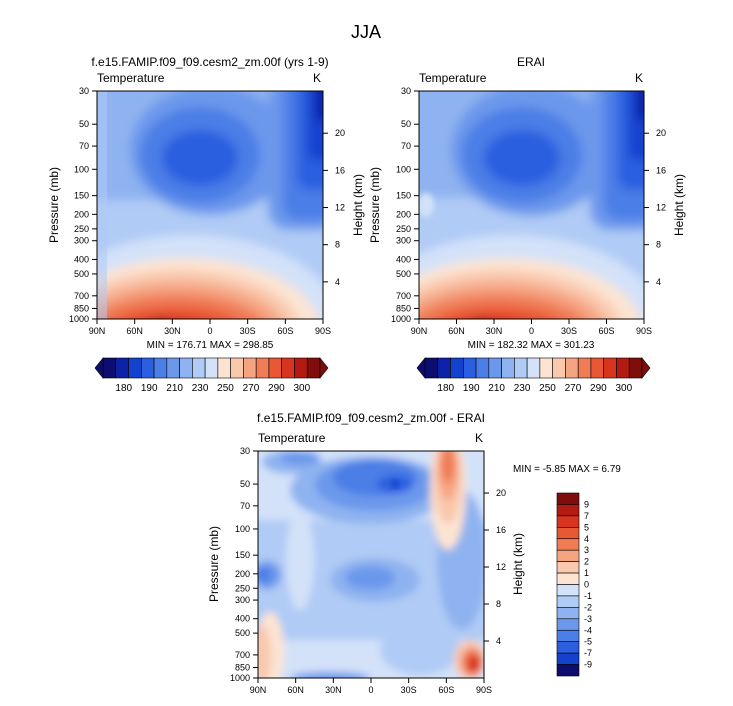 The width and height of the screenshot is (733, 706). I want to click on latitude-tick-label: 90N, so click(97, 331).